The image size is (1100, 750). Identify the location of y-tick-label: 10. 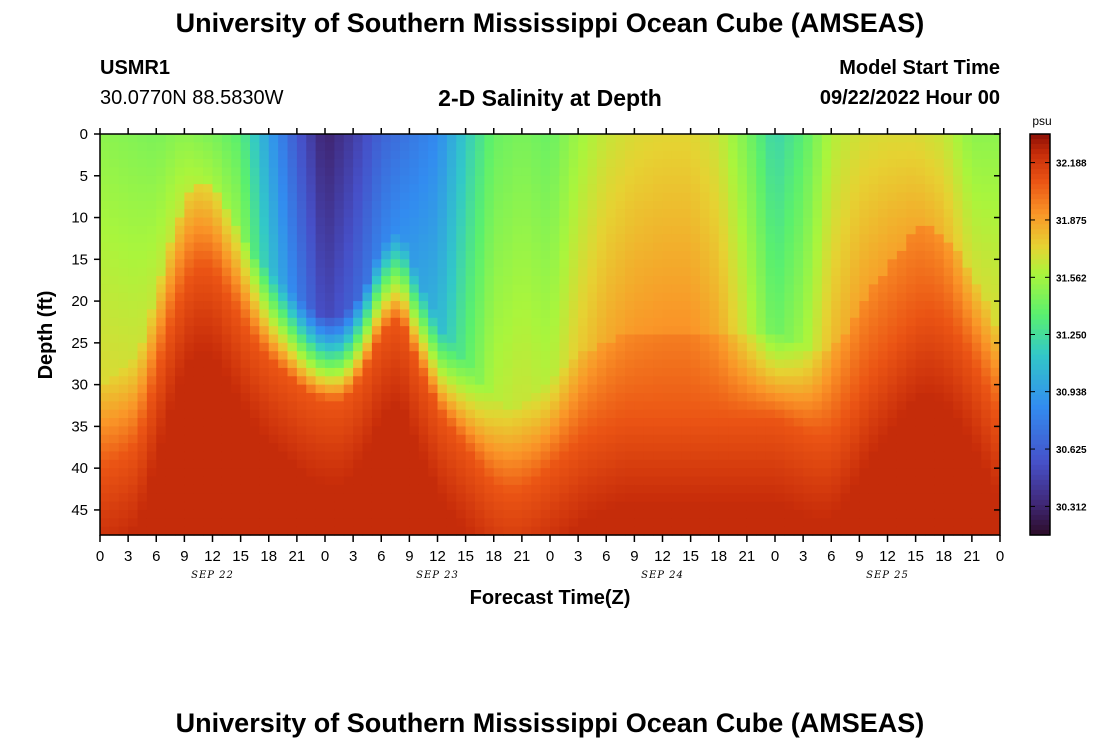
(79, 218).